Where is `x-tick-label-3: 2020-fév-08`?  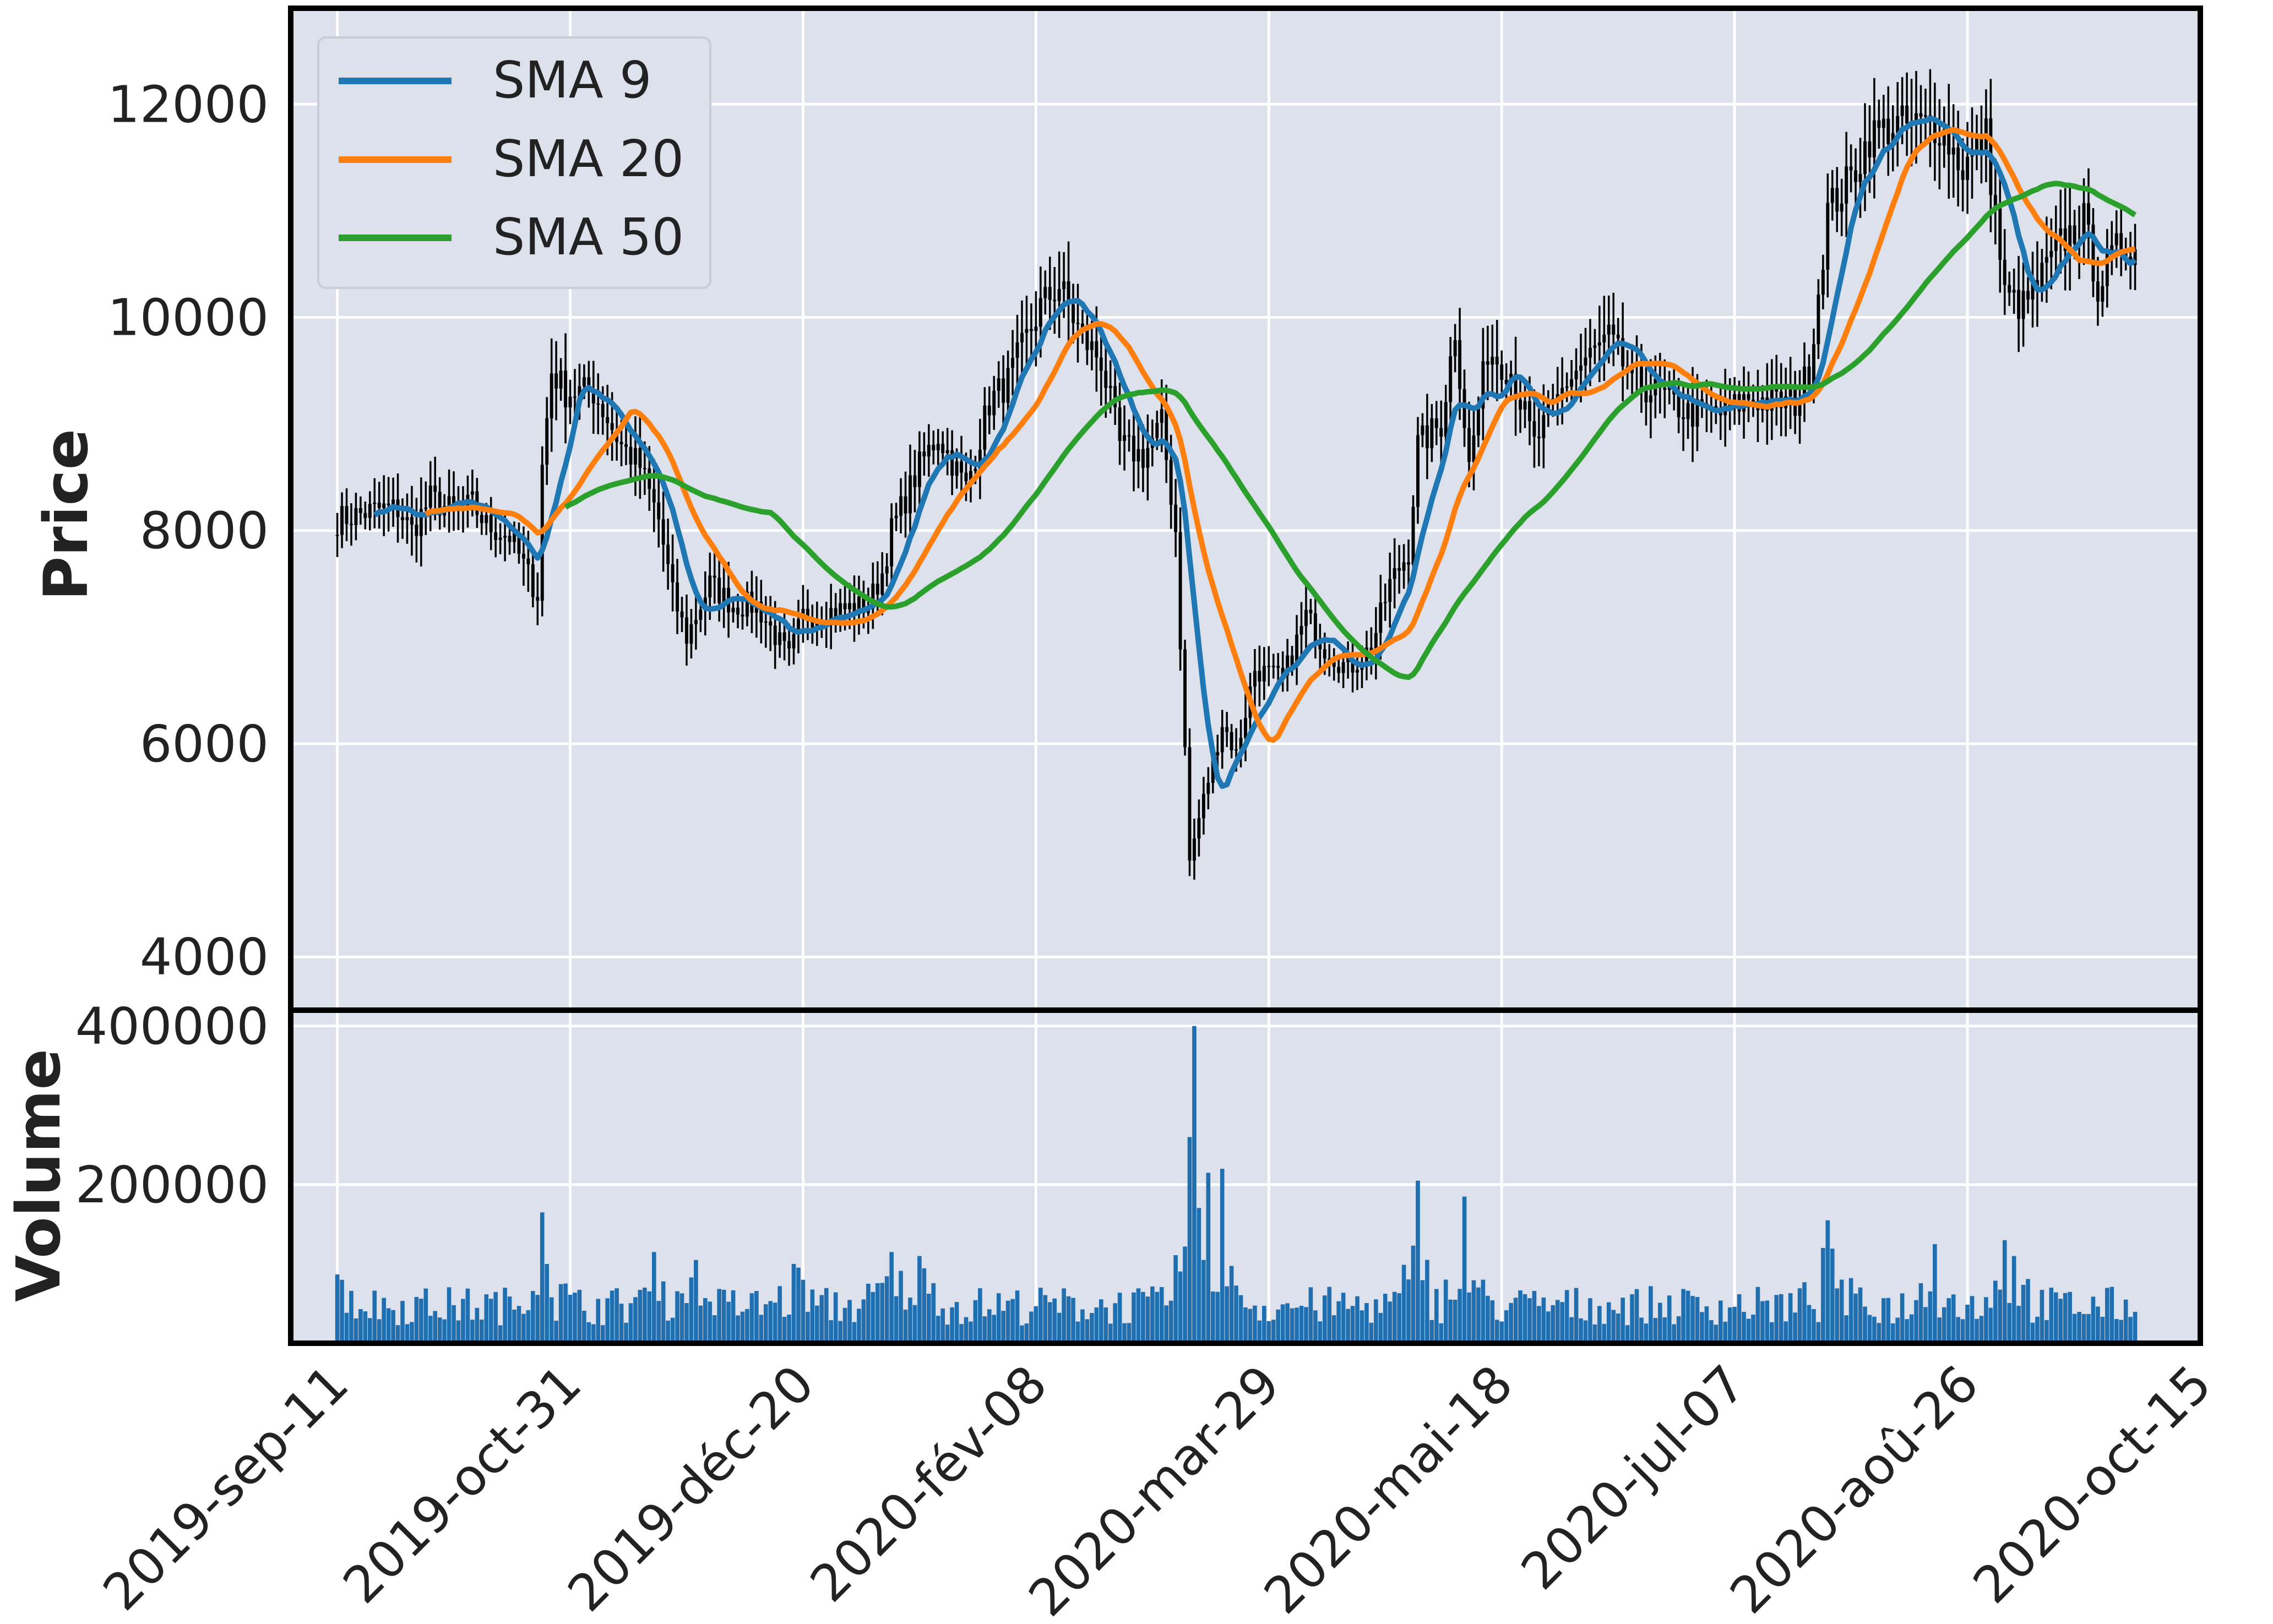 x-tick-label-3: 2020-fév-08 is located at coordinates (929, 1484).